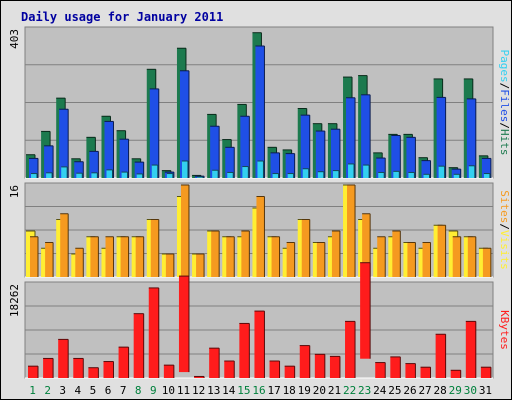 Image resolution: width=512 pixels, height=401 pixels. Describe the element at coordinates (62, 390) in the screenshot. I see `x-tick-label: 3` at that location.